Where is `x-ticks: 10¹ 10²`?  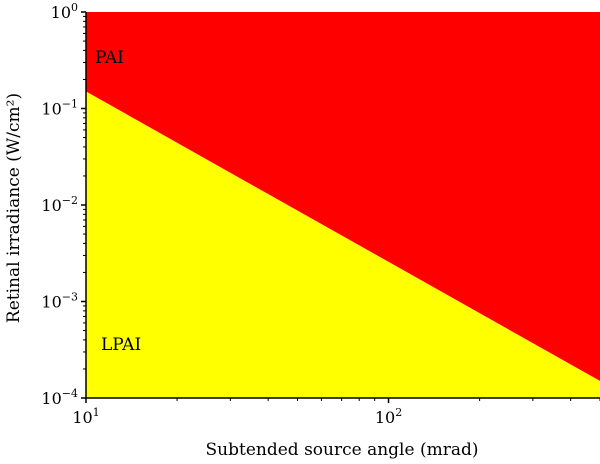 x-ticks: 10¹ 10² is located at coordinates (336, 412).